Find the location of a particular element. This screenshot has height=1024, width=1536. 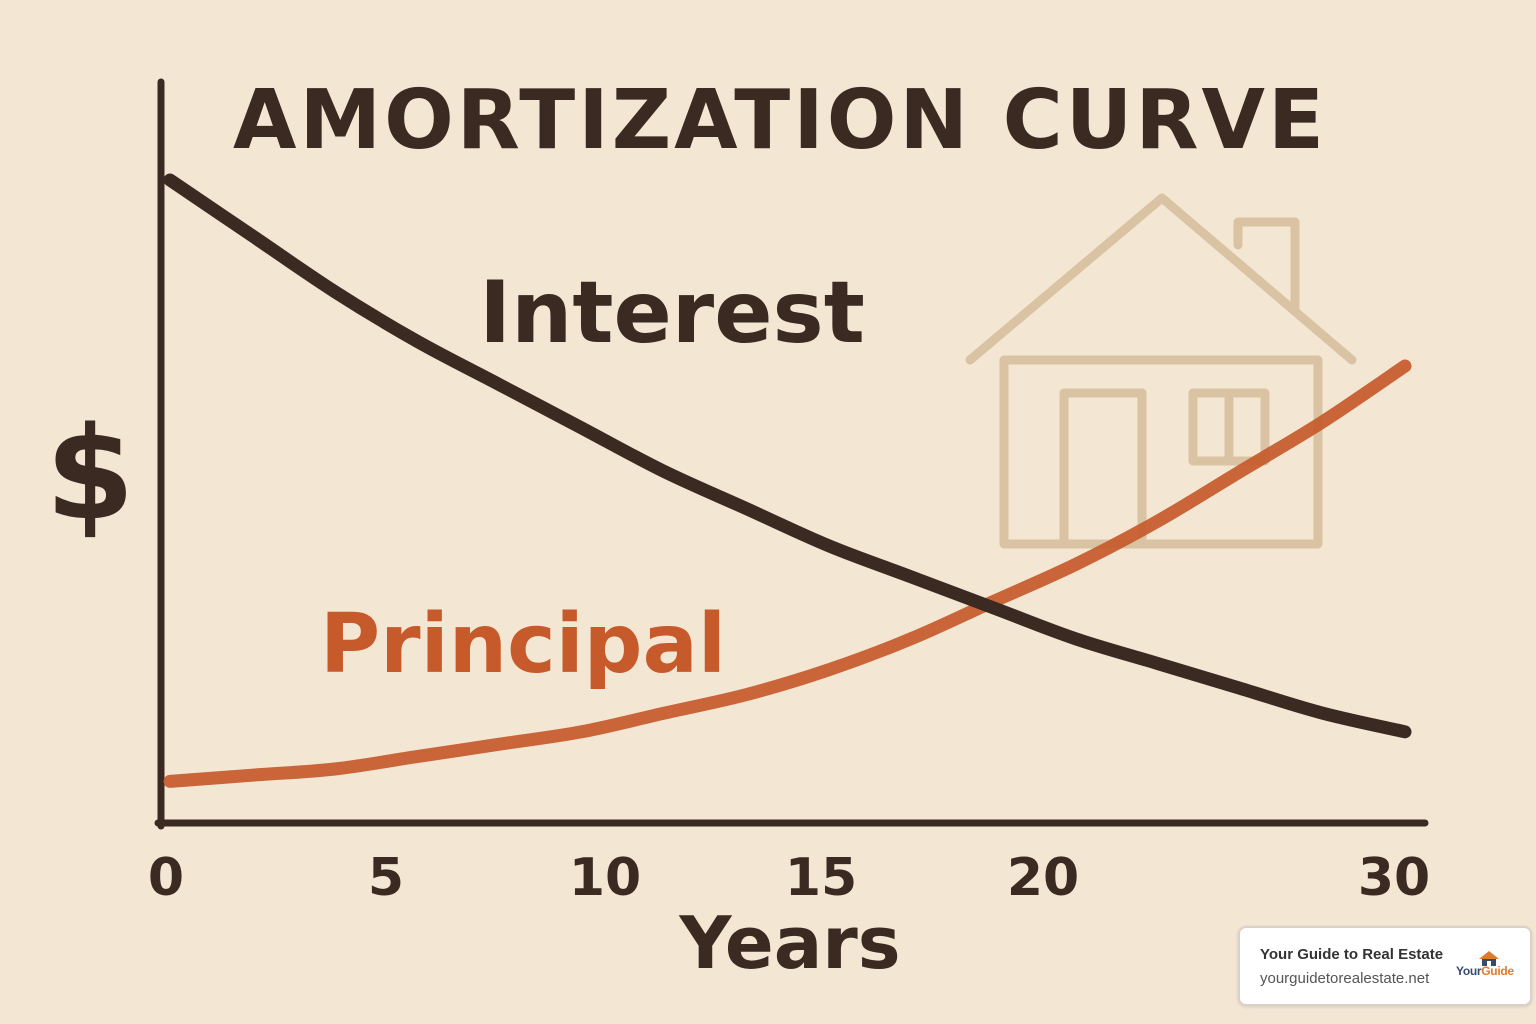

x-tick-label: 0 is located at coordinates (166, 878).